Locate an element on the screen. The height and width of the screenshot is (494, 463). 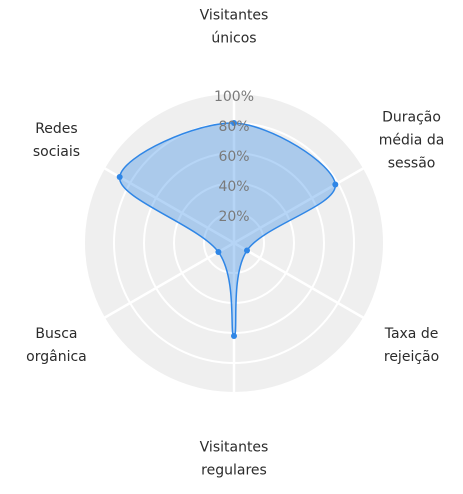
category-label: Taxa de is located at coordinates (411, 334).